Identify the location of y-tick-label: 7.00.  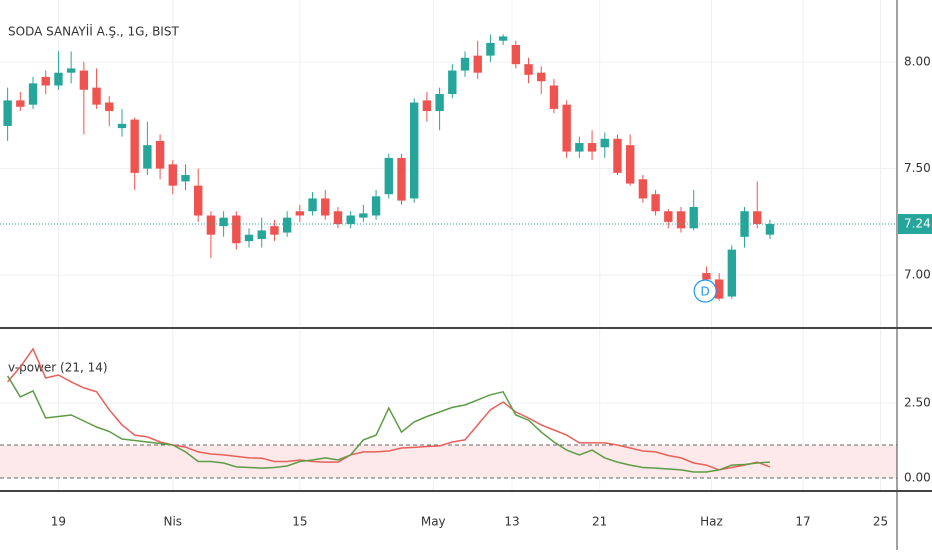
(917, 275).